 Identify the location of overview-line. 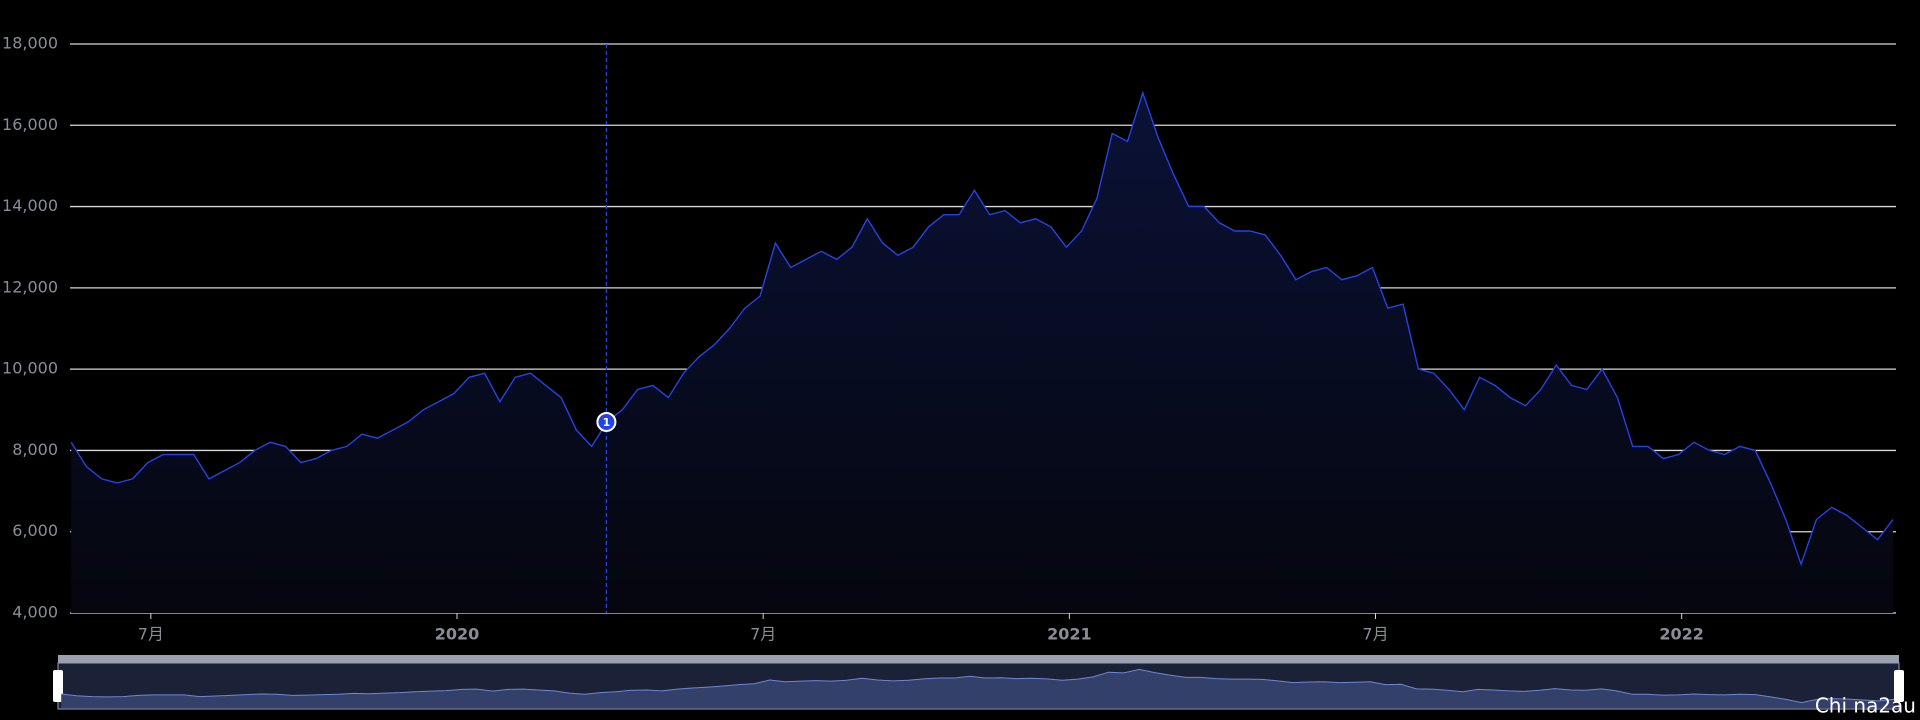
(977, 686).